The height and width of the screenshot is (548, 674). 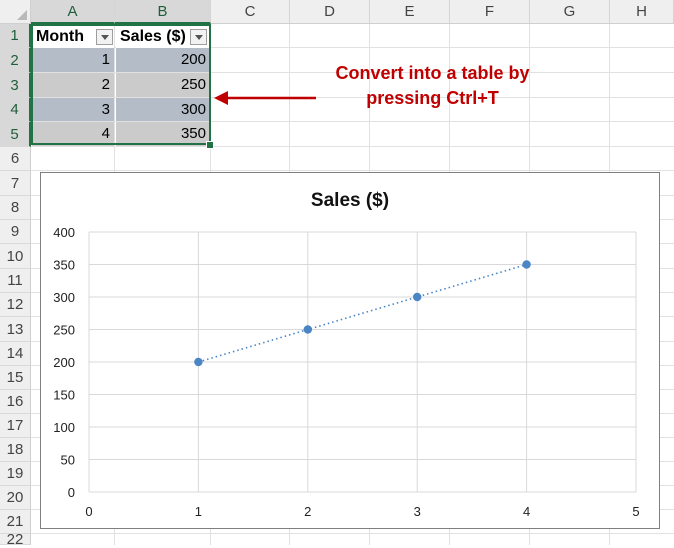 What do you see at coordinates (64, 362) in the screenshot?
I see `y-tick-label: 200` at bounding box center [64, 362].